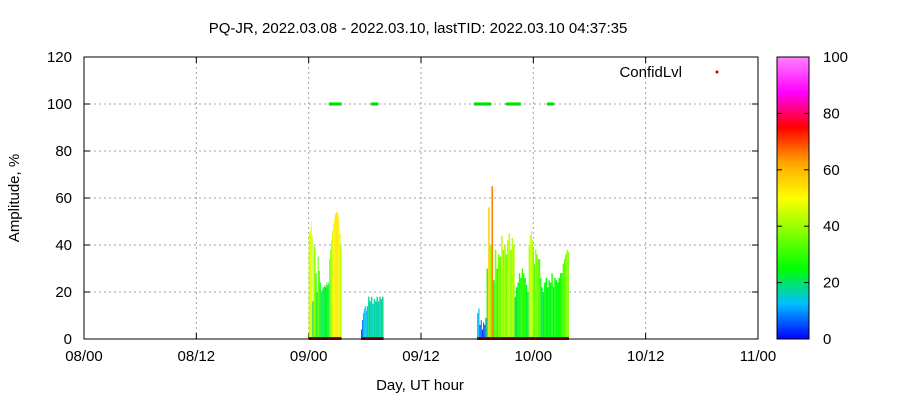 The height and width of the screenshot is (400, 900). What do you see at coordinates (14, 198) in the screenshot?
I see `y-axis-label: Amplitude, %` at bounding box center [14, 198].